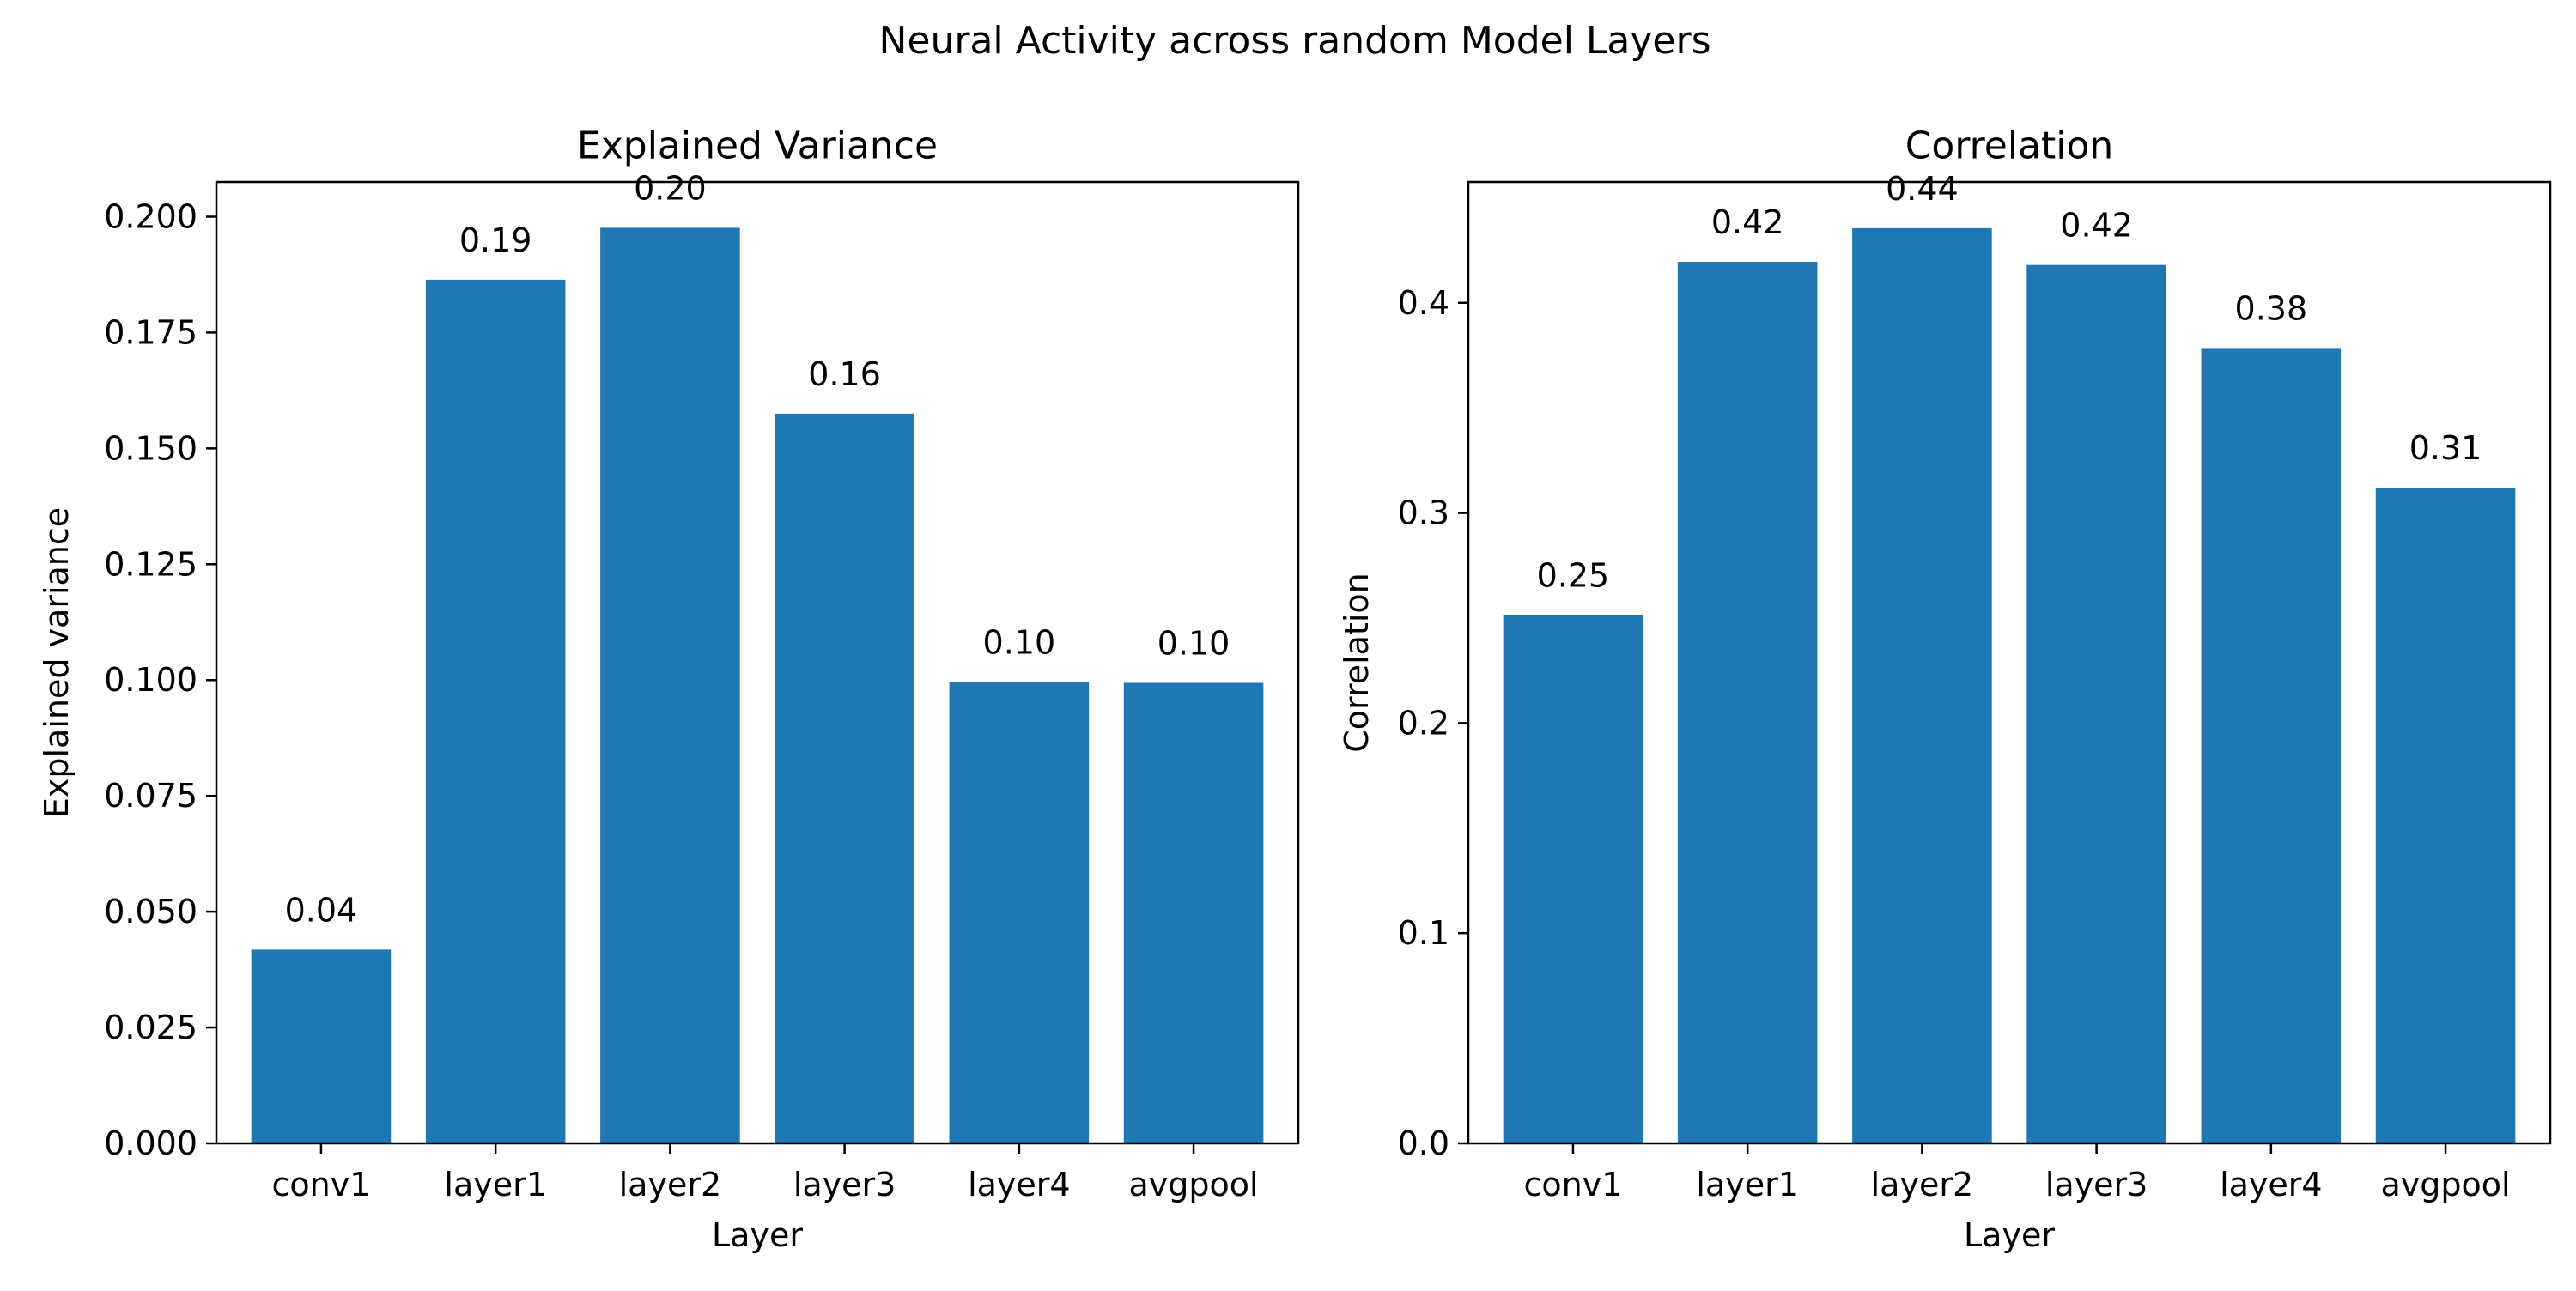 The height and width of the screenshot is (1291, 2576). I want to click on value-label-layer4: 0.38, so click(2272, 308).